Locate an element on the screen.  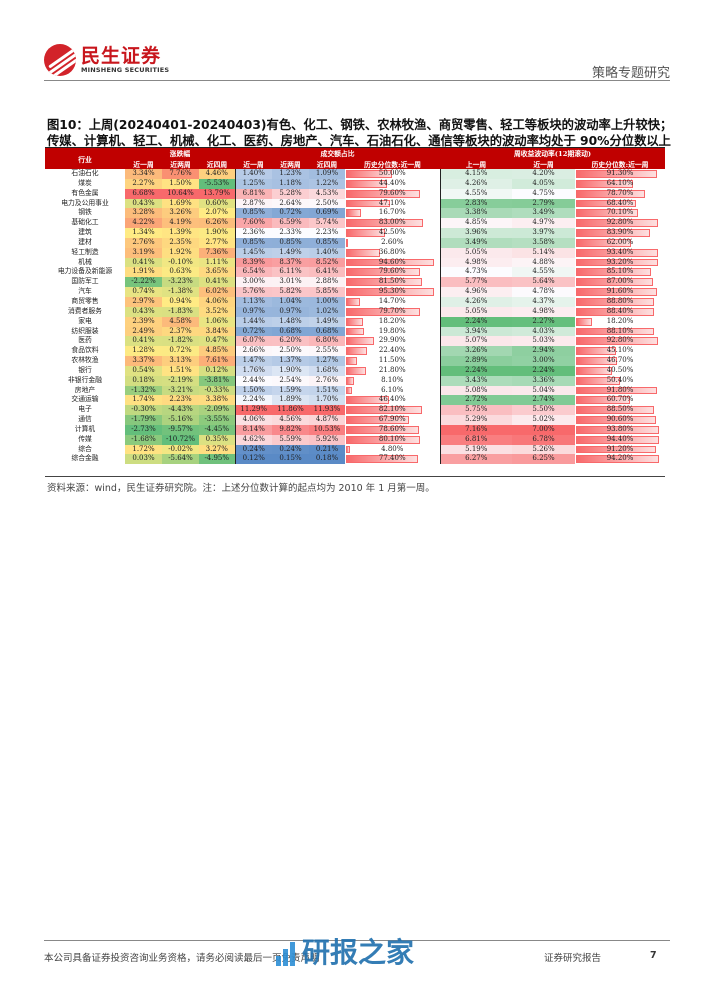
turnover-cell: 3.01% is located at coordinates (290, 282).